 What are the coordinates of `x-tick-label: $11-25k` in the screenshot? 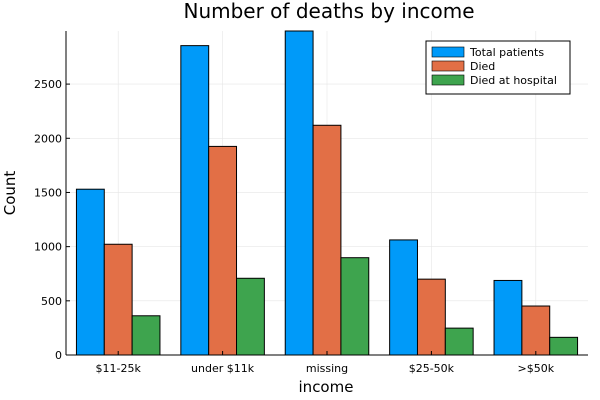 It's located at (119, 368).